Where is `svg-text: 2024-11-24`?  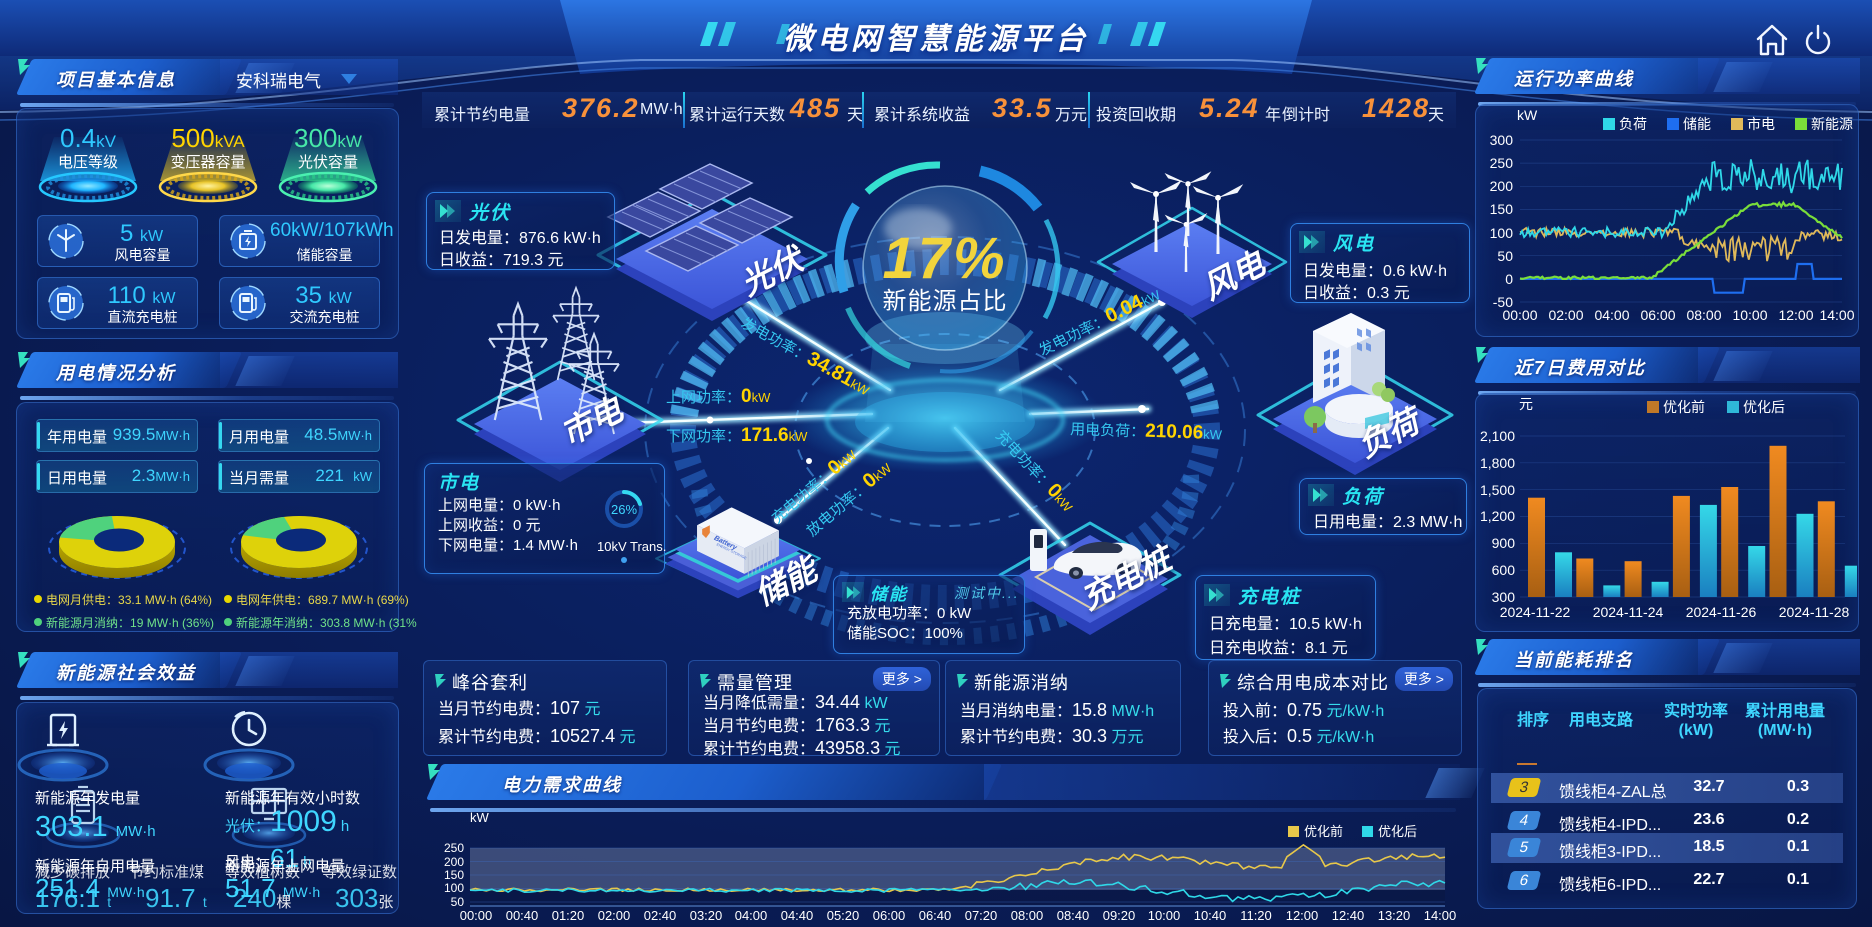
svg-text: 2024-11-24 is located at coordinates (1628, 612).